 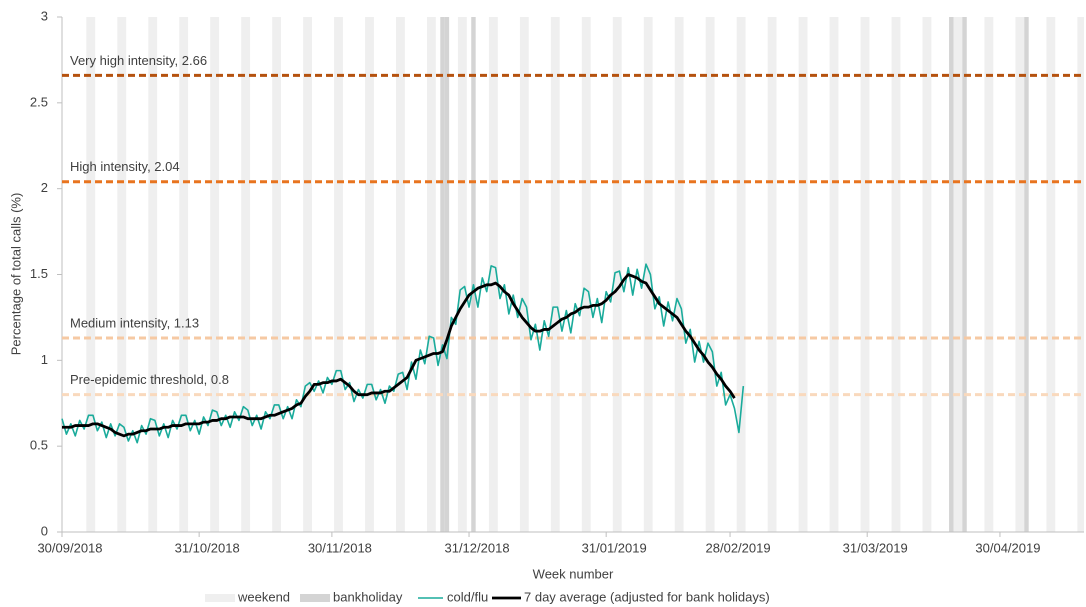 I want to click on x-tick-label: 30/11/2018, so click(x=340, y=547).